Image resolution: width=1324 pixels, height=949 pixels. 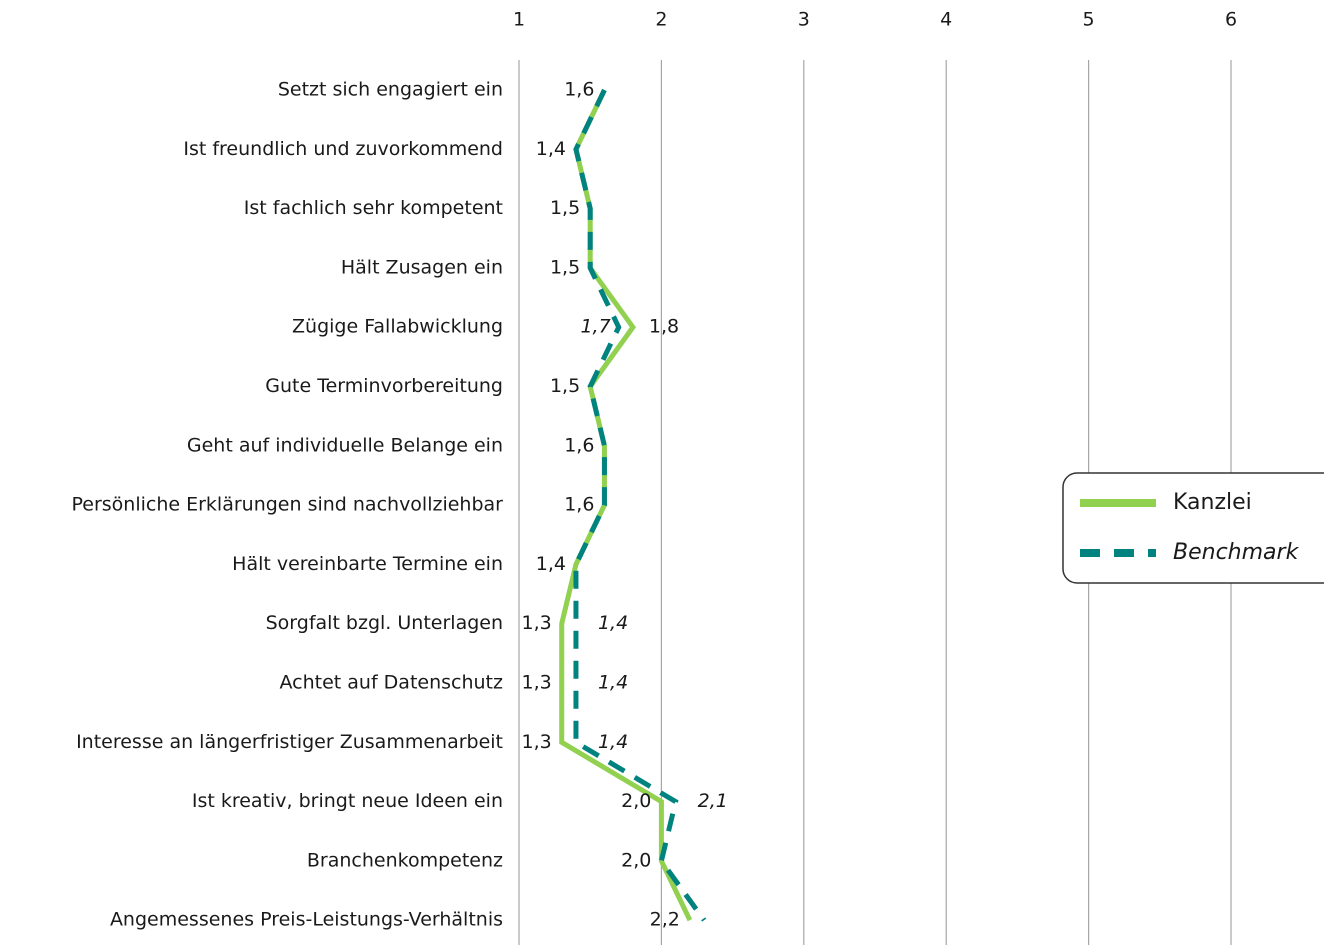 What do you see at coordinates (665, 920) in the screenshot?
I see `data-label: 2,2` at bounding box center [665, 920].